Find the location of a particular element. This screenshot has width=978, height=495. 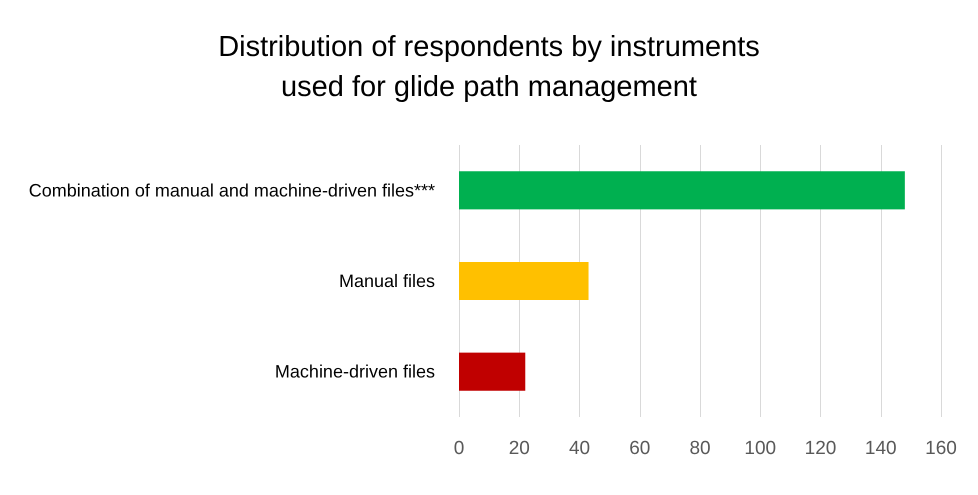

y-tick-label: Combination of manual and machine-driven files*** is located at coordinates (231, 190).